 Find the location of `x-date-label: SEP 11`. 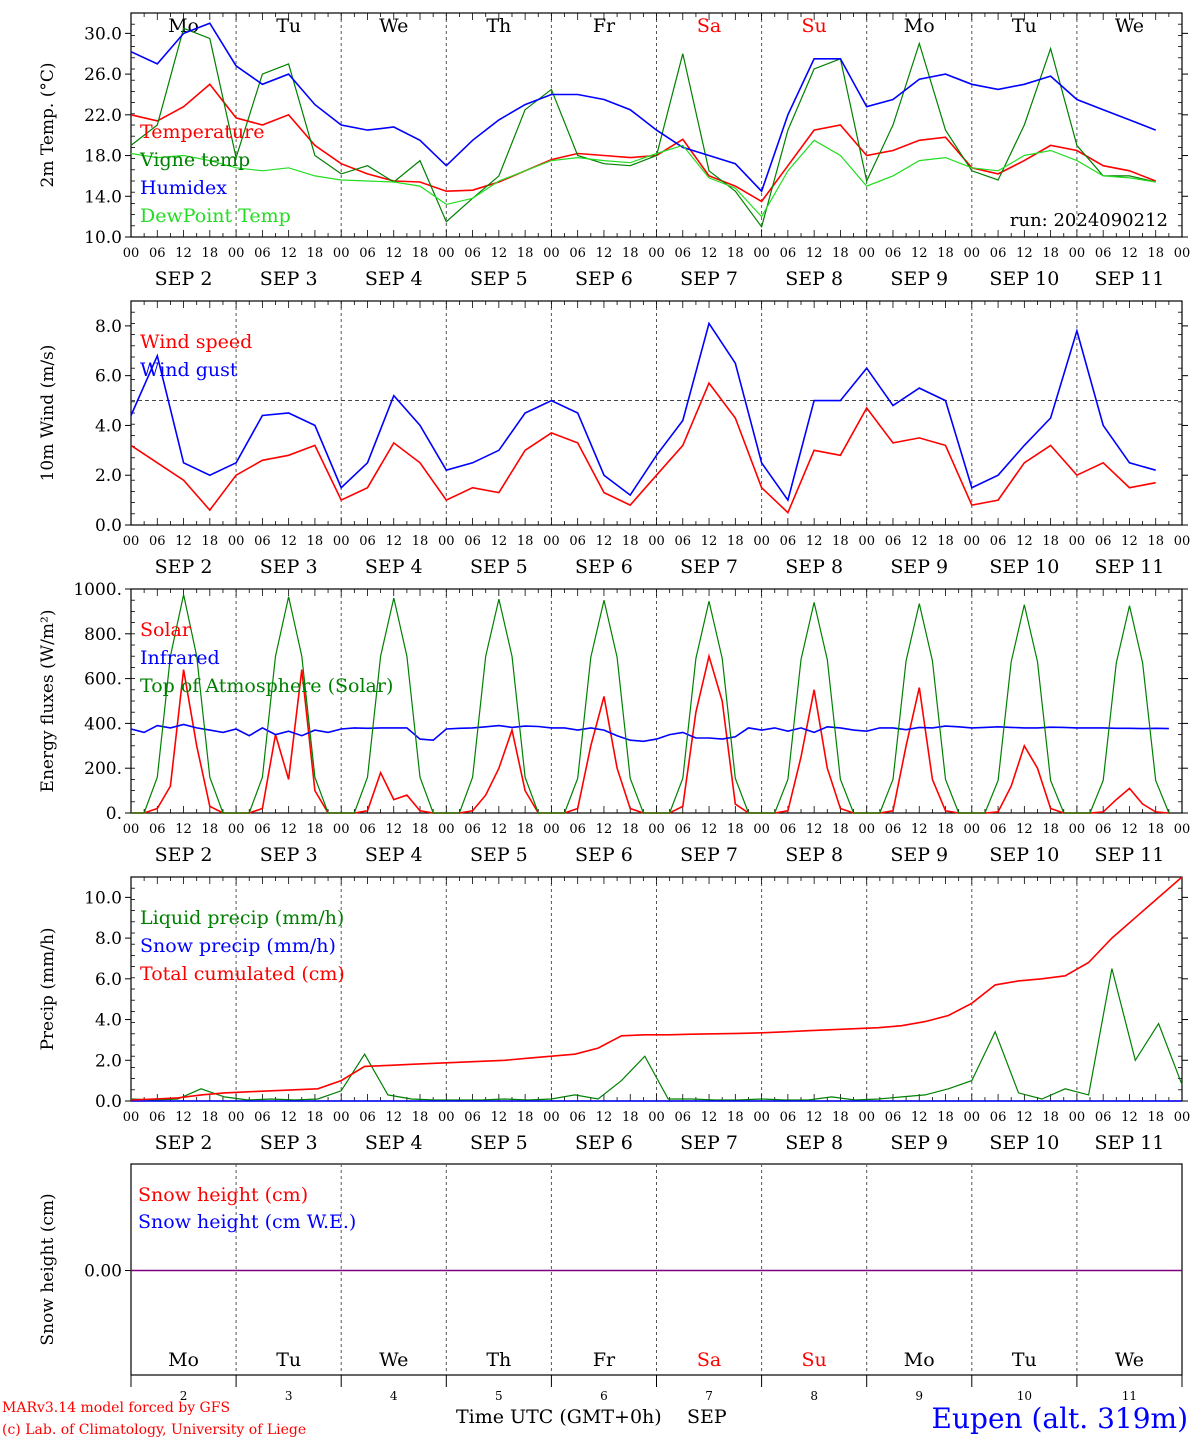

x-date-label: SEP 11 is located at coordinates (1130, 855).